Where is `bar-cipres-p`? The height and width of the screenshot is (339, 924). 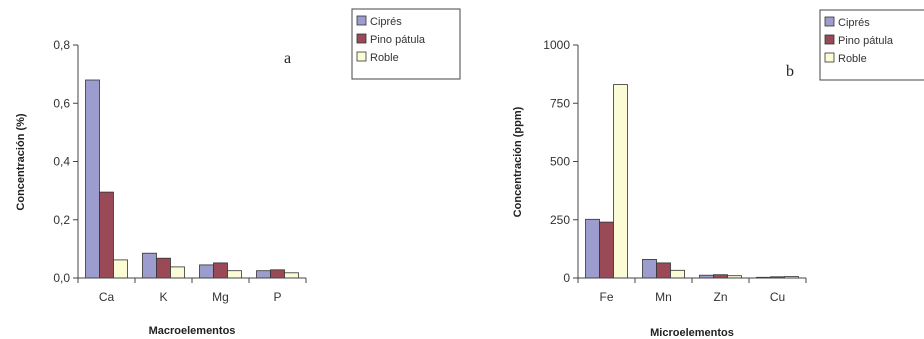 bar-cipres-p is located at coordinates (263, 274).